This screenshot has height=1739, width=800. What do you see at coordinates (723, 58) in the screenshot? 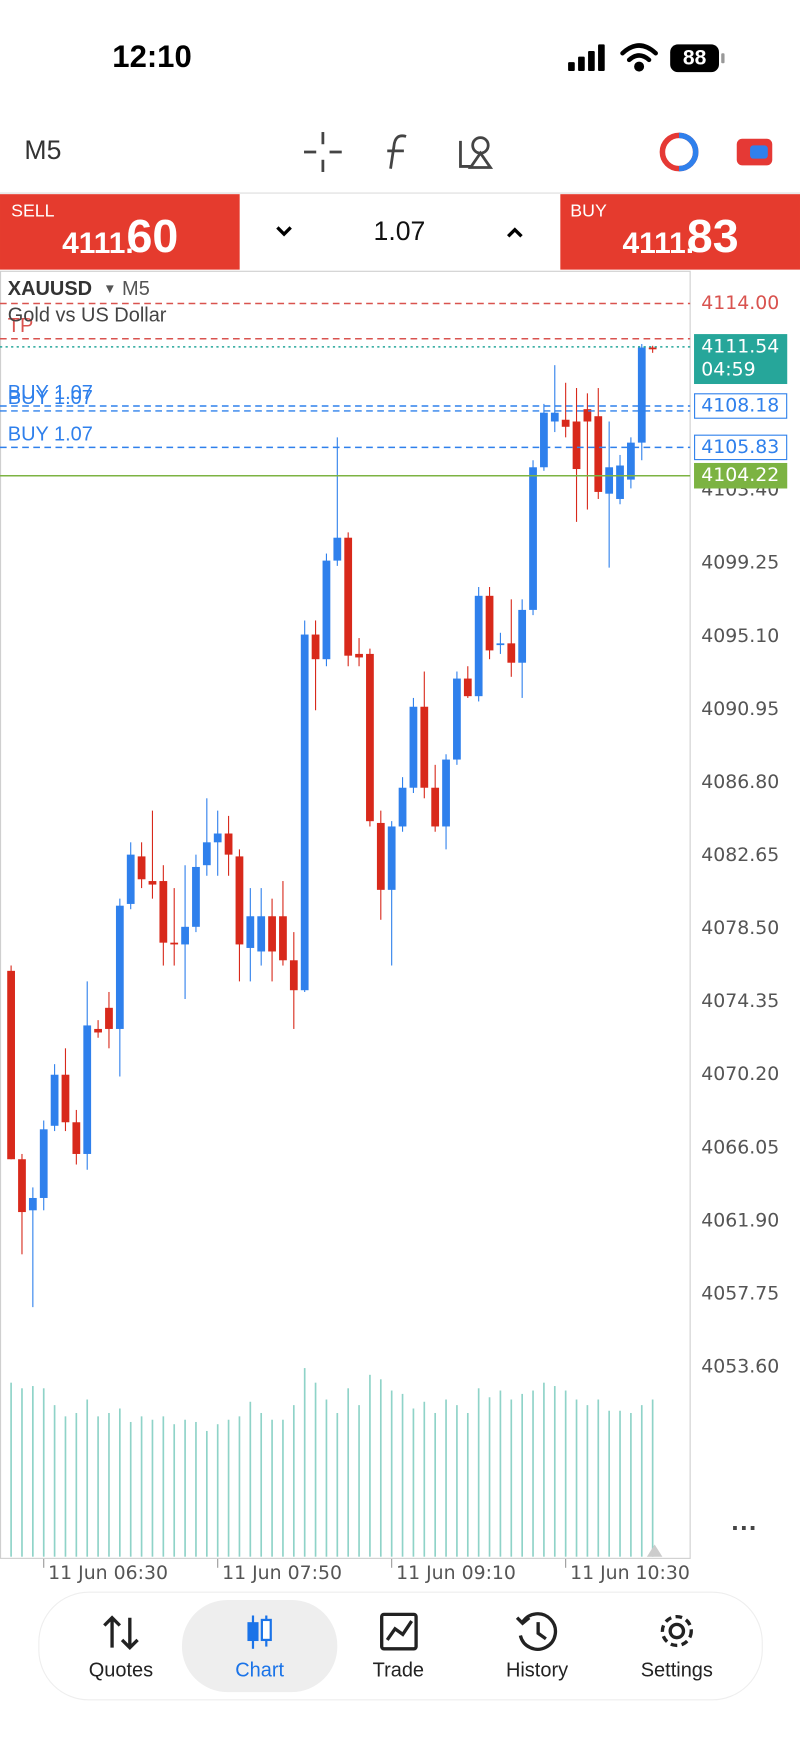
I see `battery-tip` at bounding box center [723, 58].